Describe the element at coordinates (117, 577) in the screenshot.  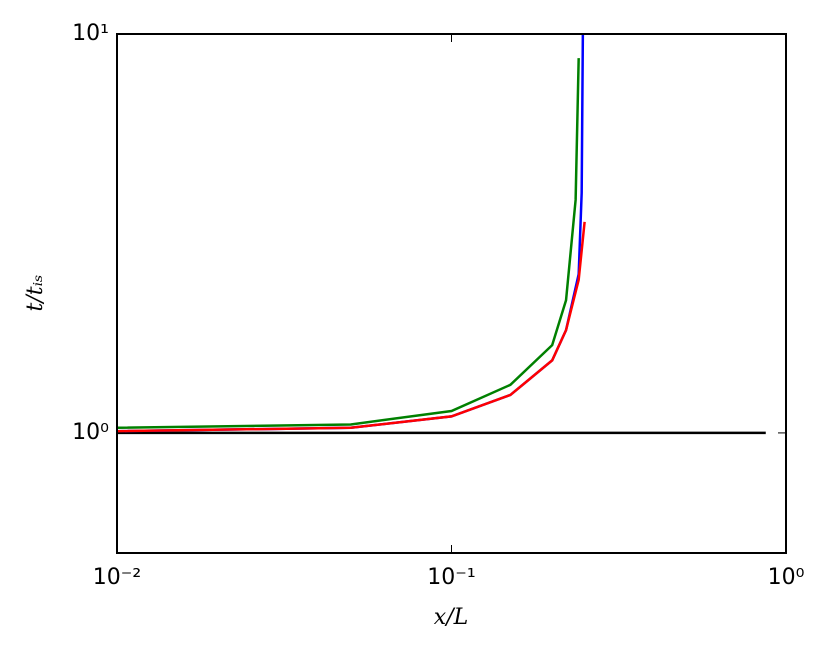
I see `x-tick-label: 10⁻²` at that location.